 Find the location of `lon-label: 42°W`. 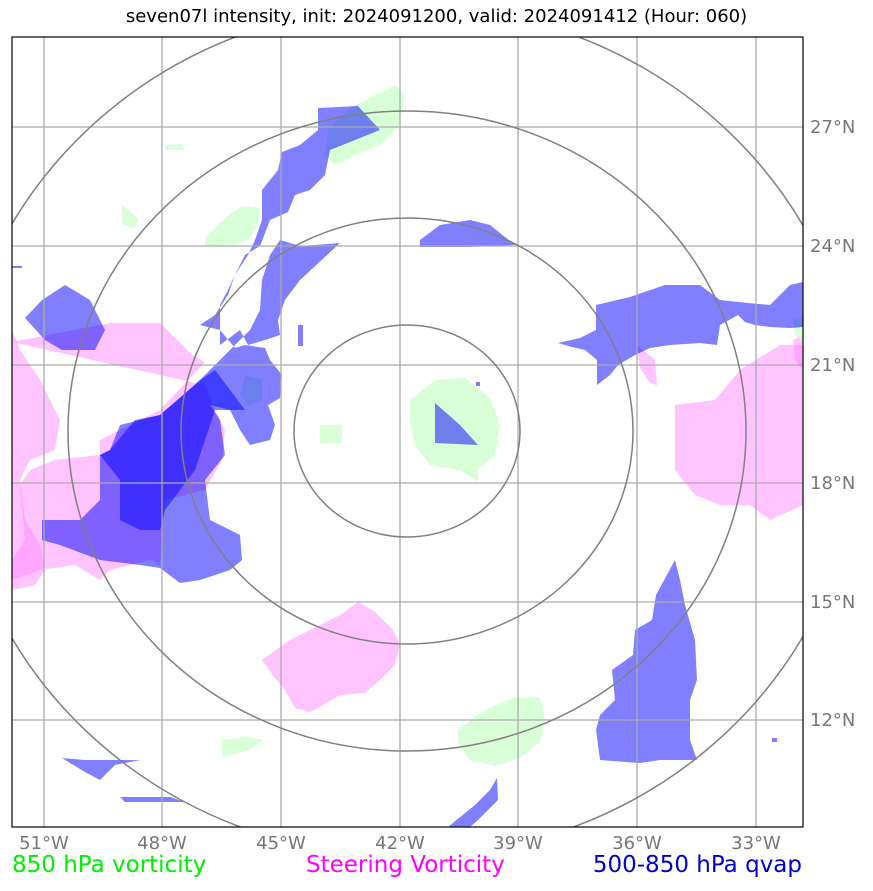

lon-label: 42°W is located at coordinates (400, 843).